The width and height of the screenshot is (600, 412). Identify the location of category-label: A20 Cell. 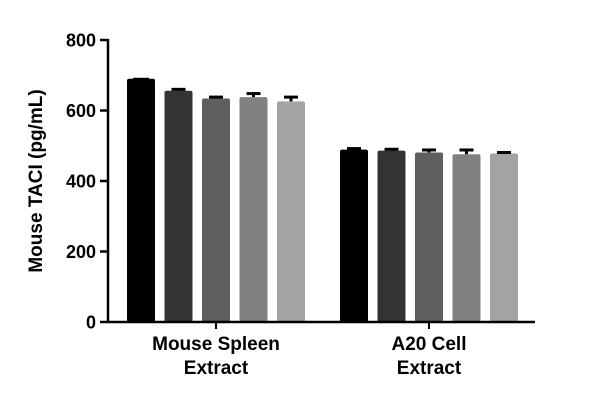
(429, 344).